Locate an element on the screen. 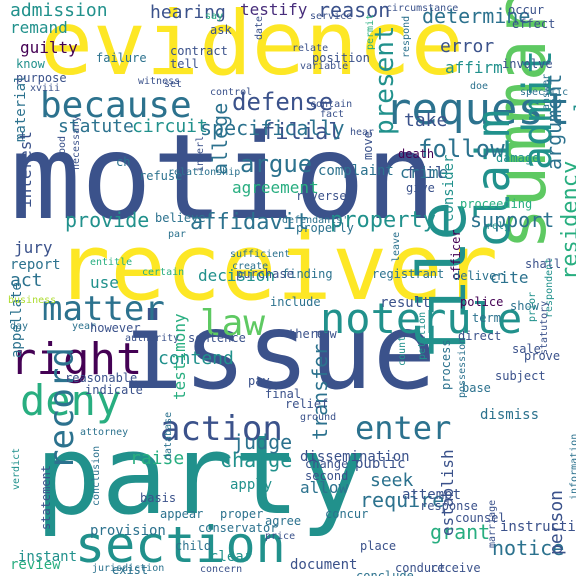 The image size is (576, 576). cloud-word: xviii is located at coordinates (45, 88).